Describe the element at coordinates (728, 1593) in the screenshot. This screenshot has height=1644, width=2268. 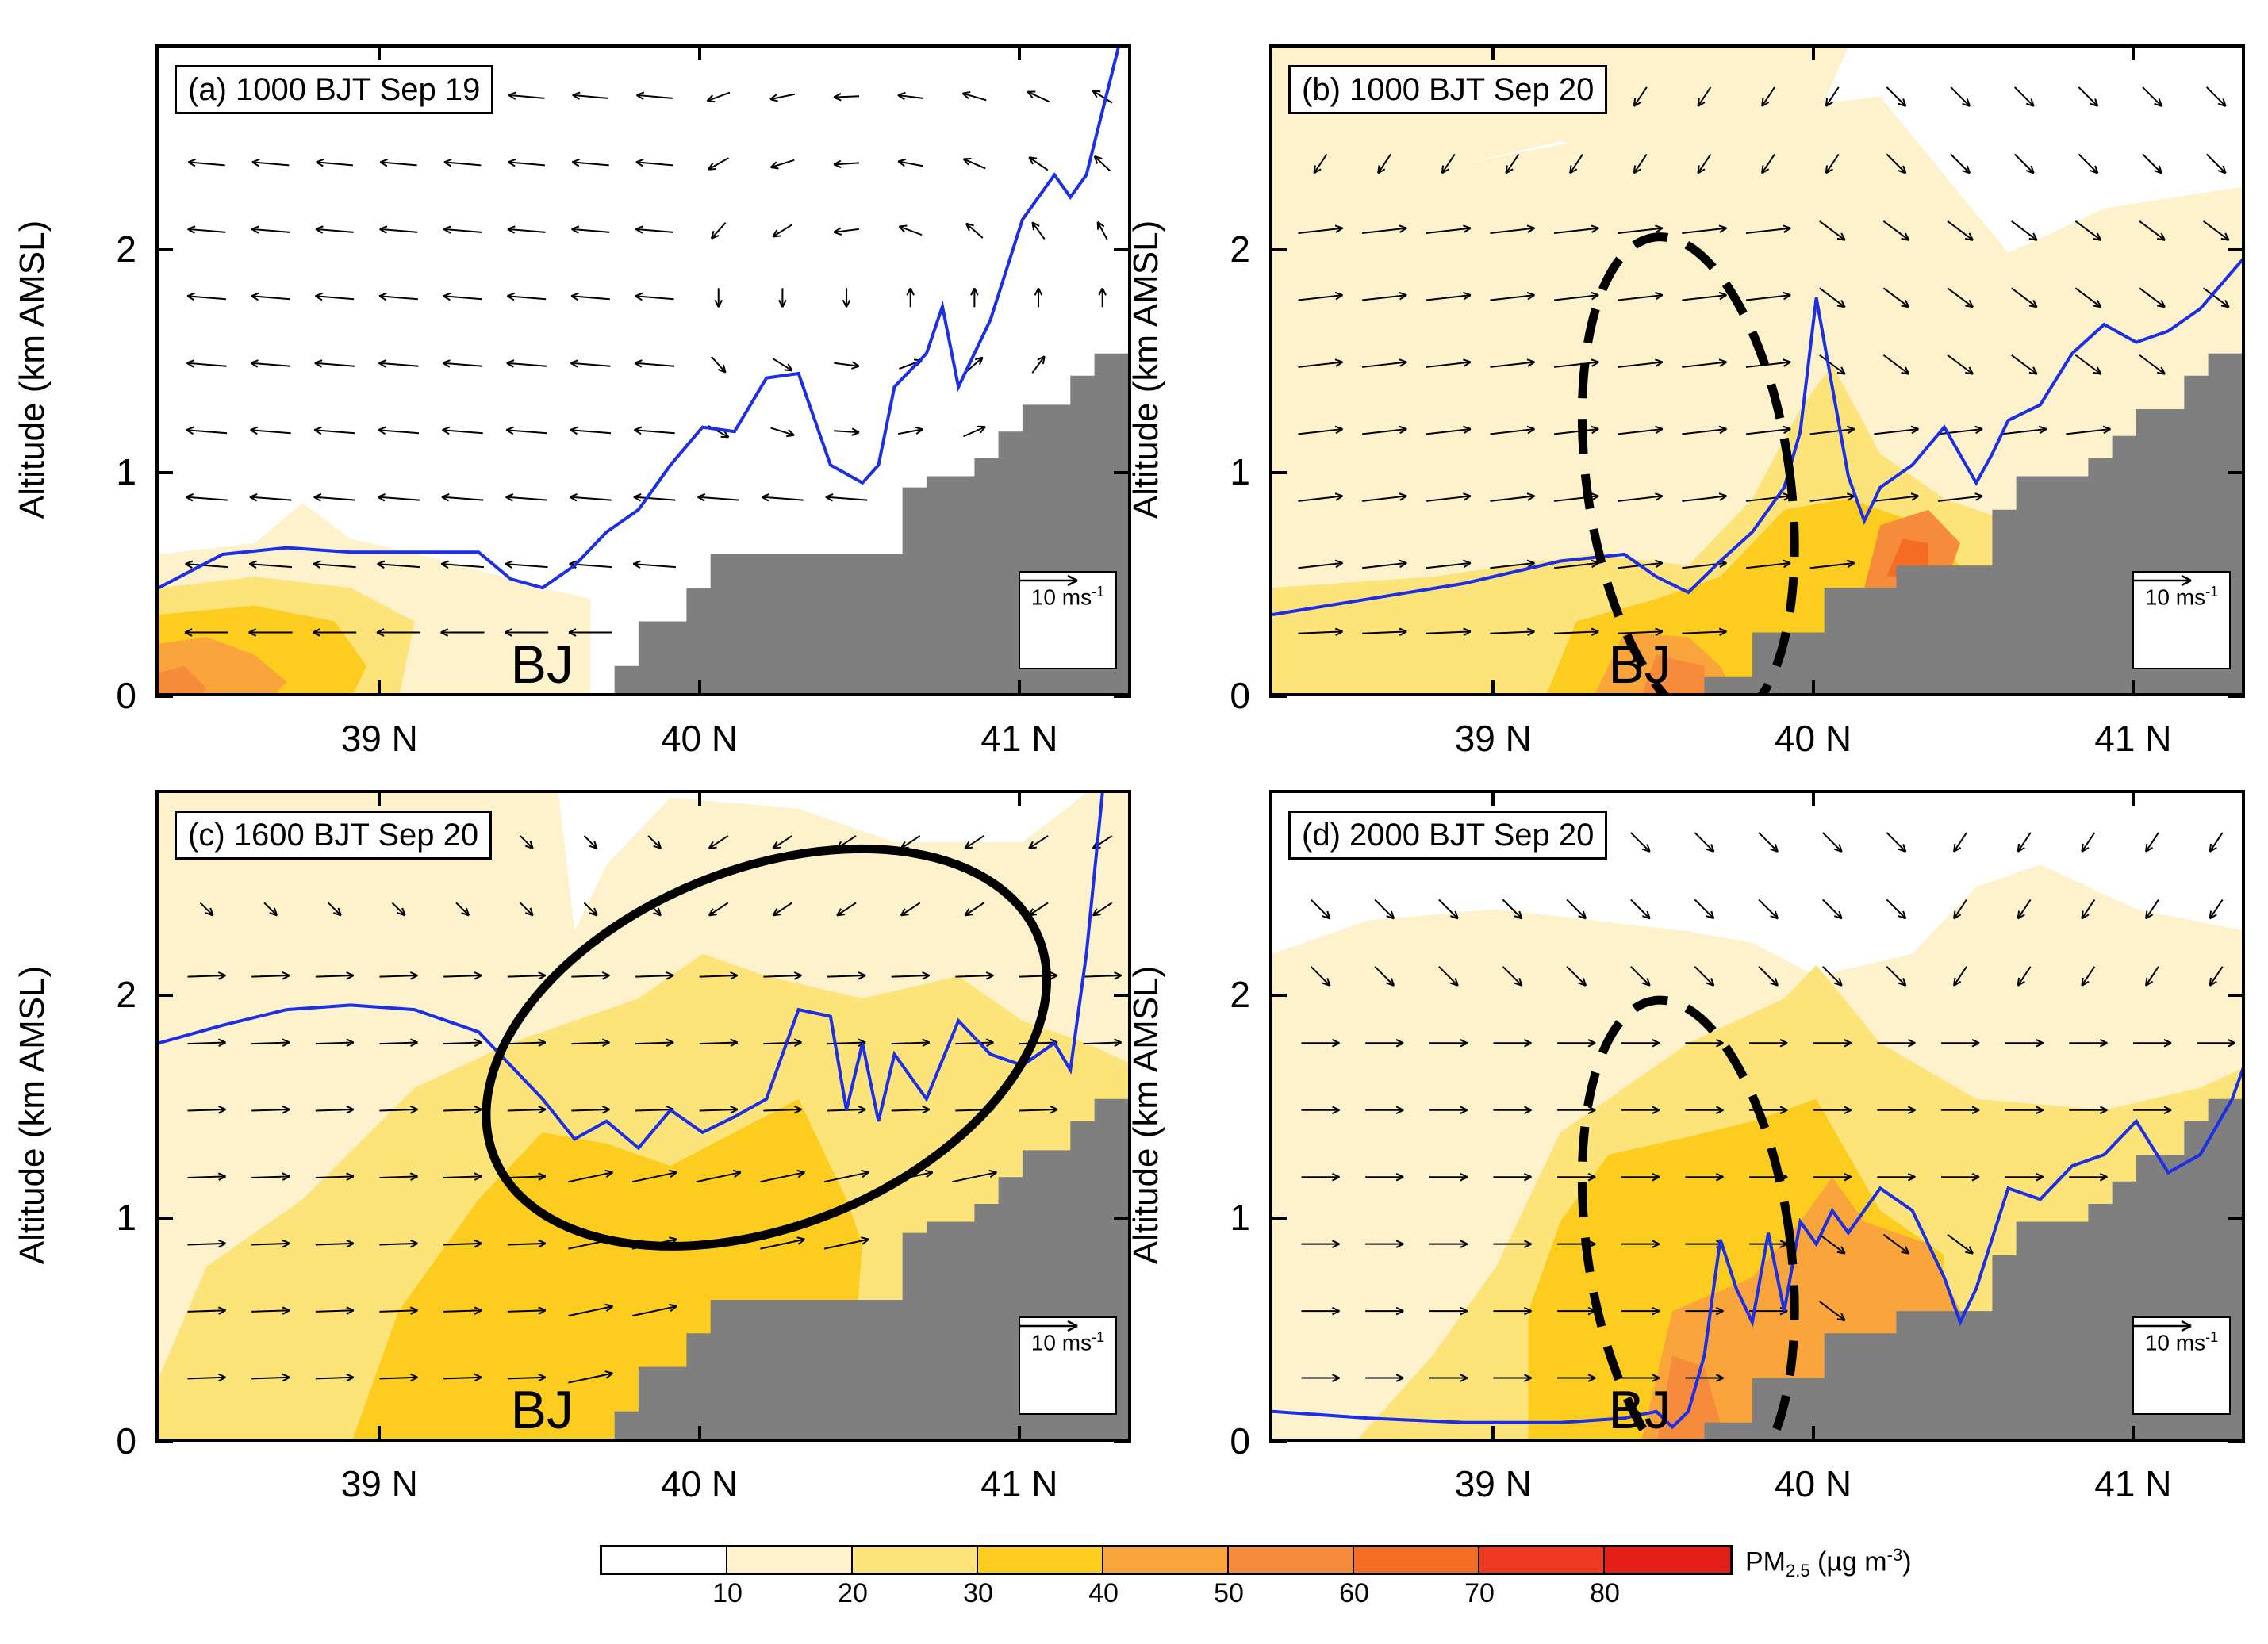
I see `colorbar-tick-label: 10` at that location.